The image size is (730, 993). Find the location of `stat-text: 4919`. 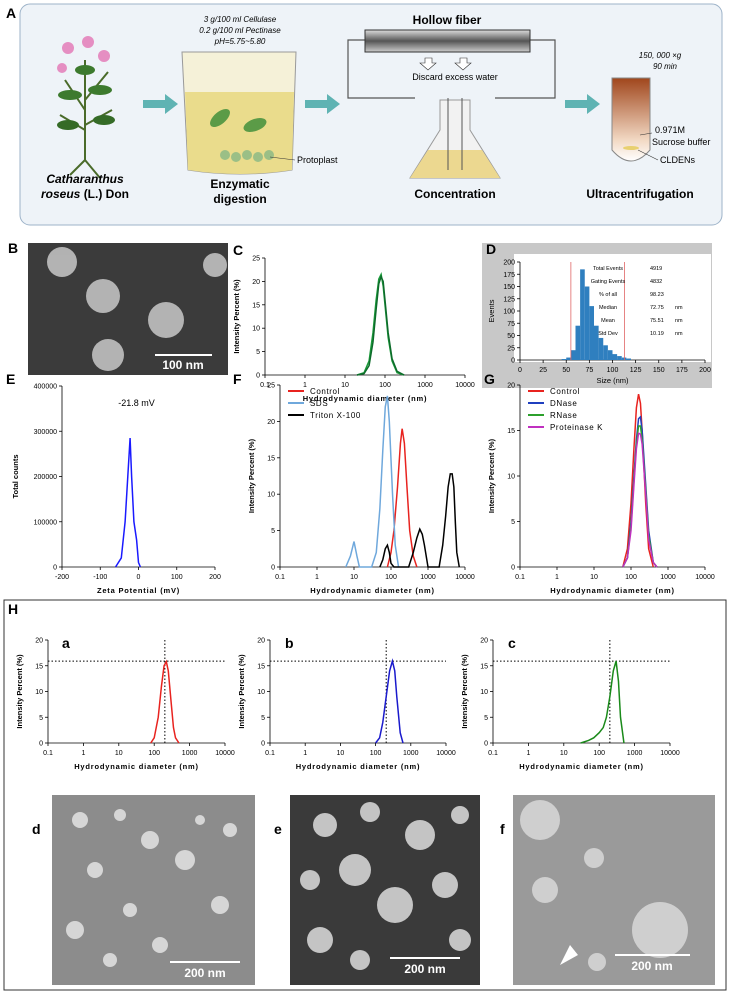

stat-text: 4919 is located at coordinates (656, 269).